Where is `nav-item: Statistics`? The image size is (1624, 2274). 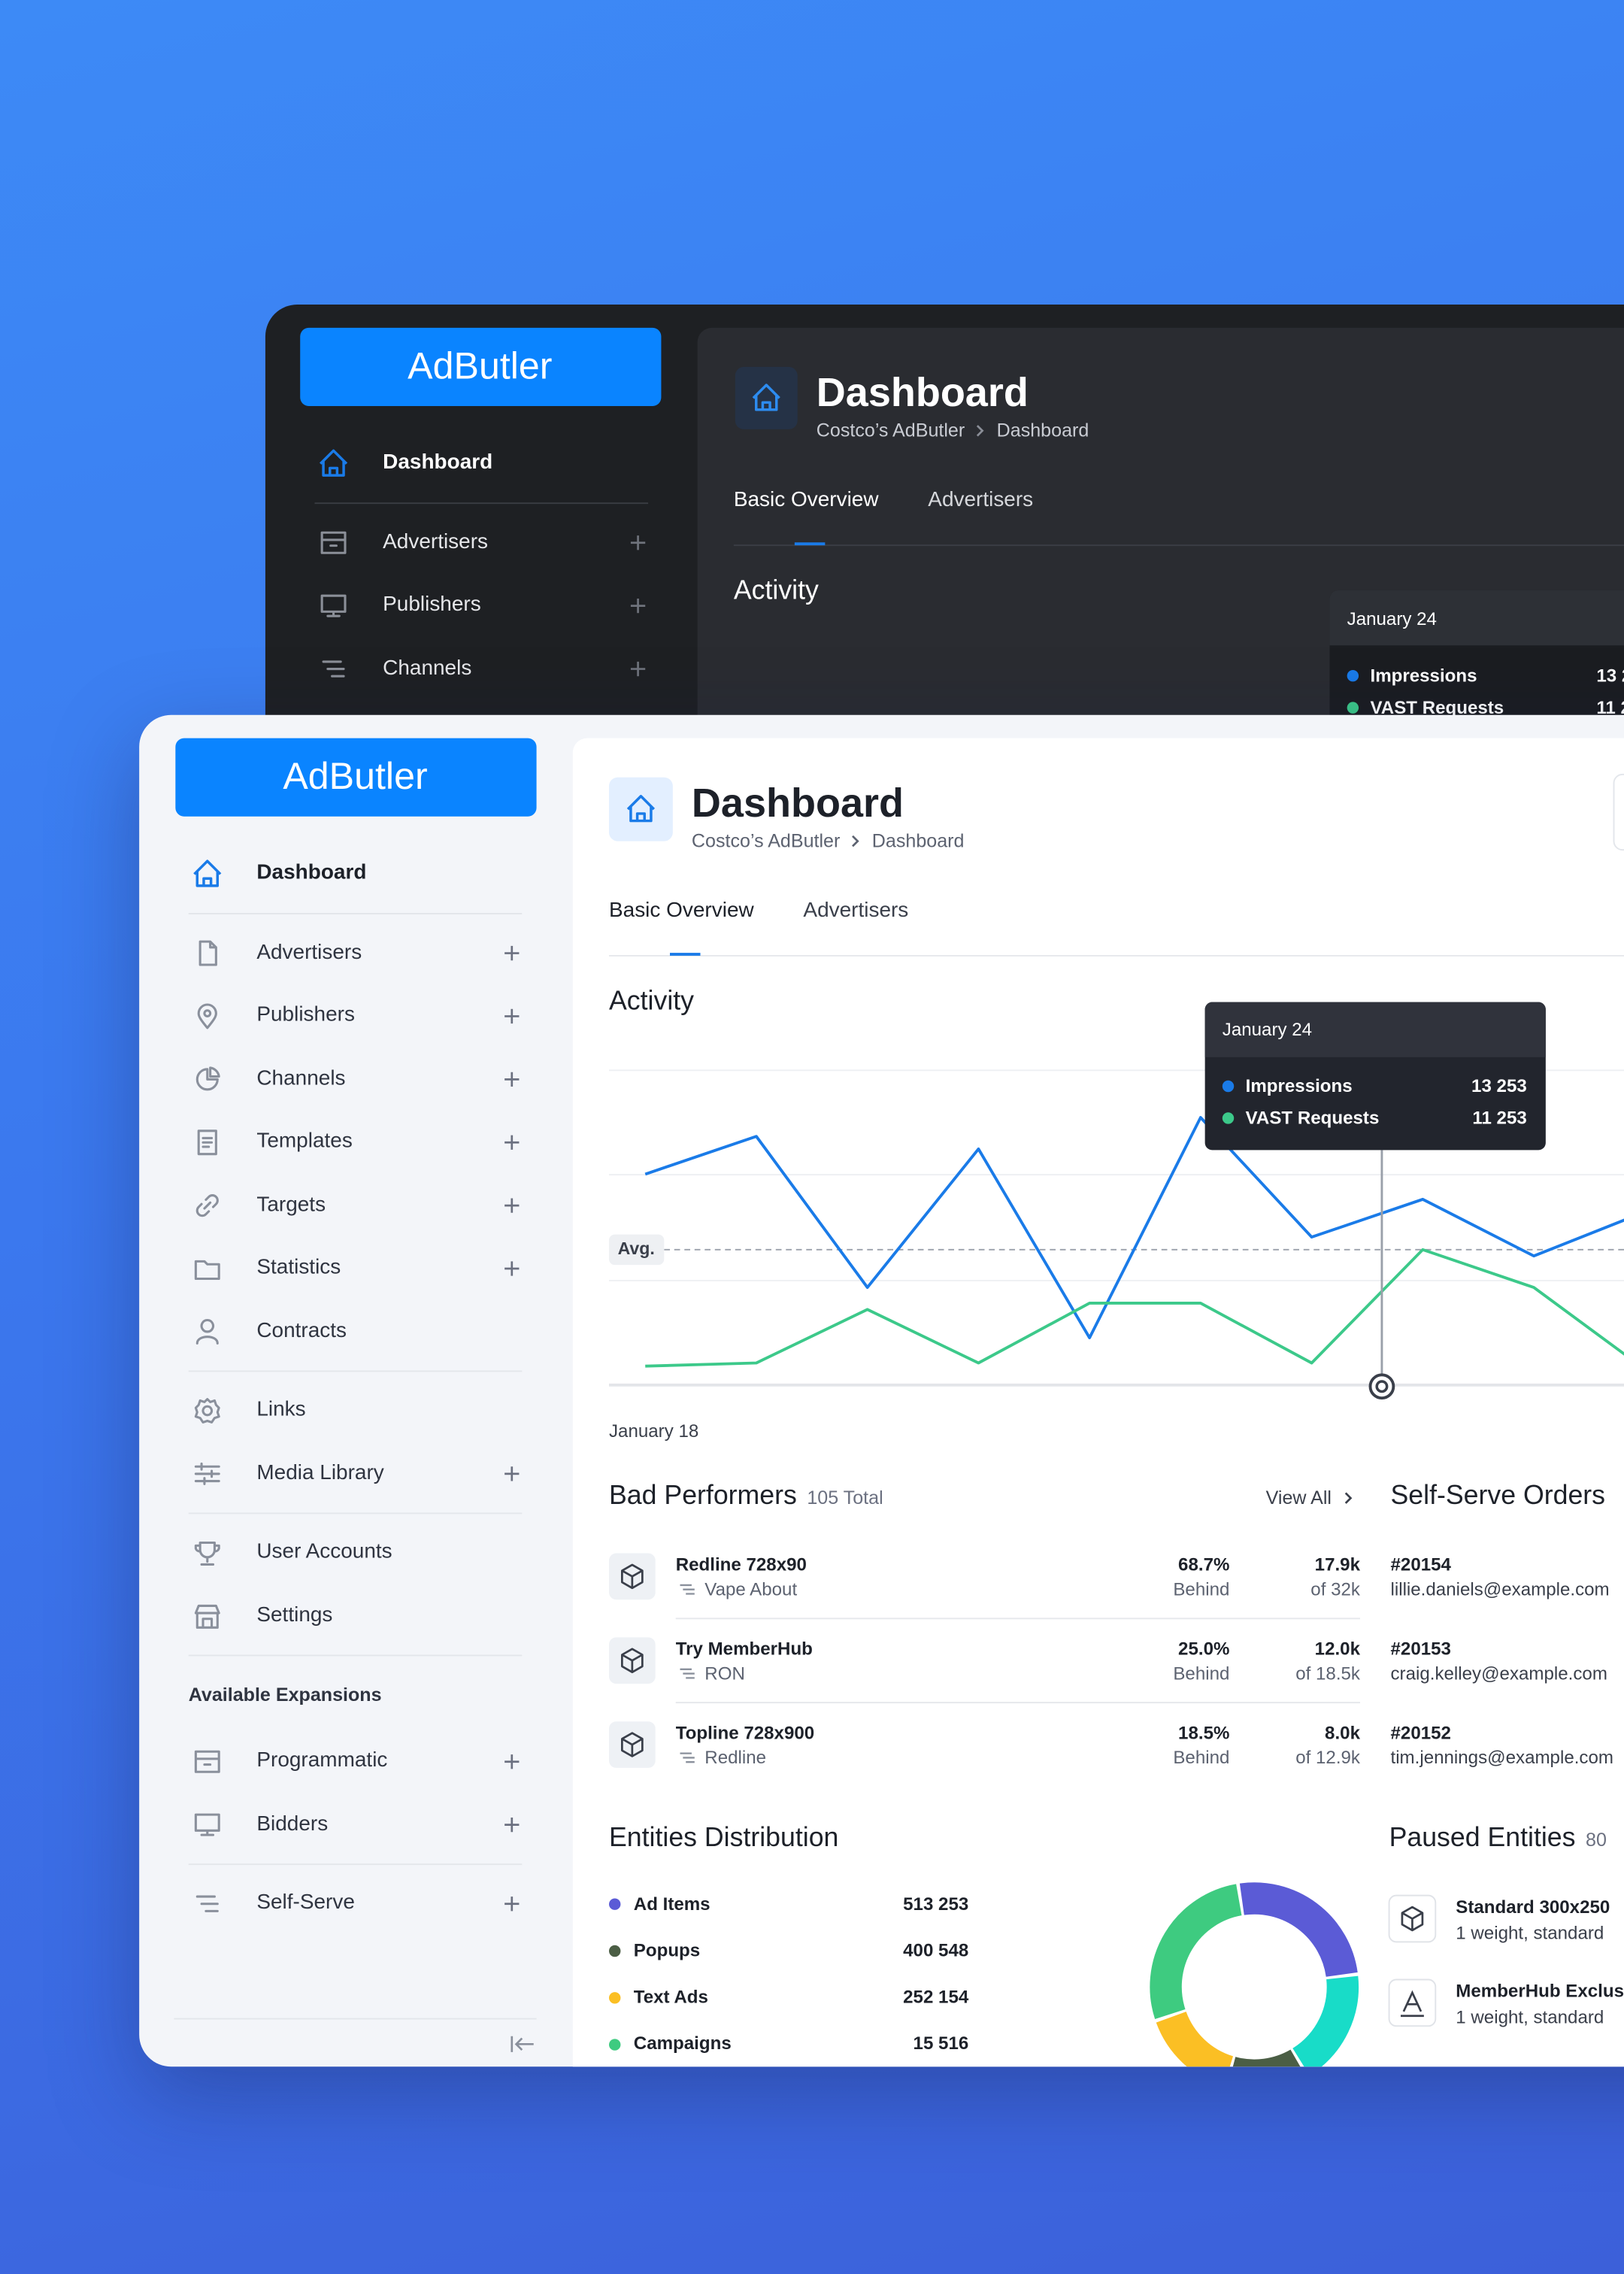
nav-item: Statistics is located at coordinates (298, 1268).